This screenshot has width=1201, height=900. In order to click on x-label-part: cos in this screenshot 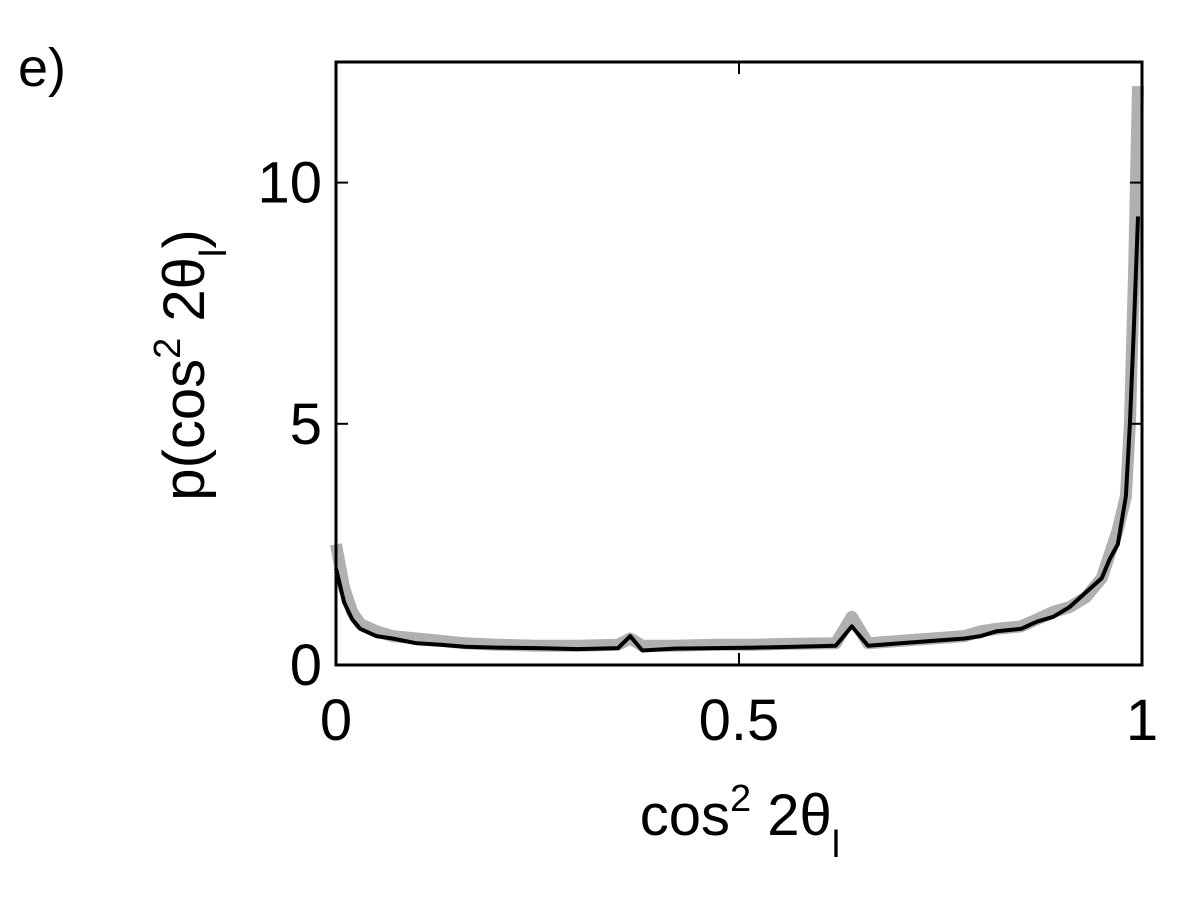, I will do `click(685, 815)`.